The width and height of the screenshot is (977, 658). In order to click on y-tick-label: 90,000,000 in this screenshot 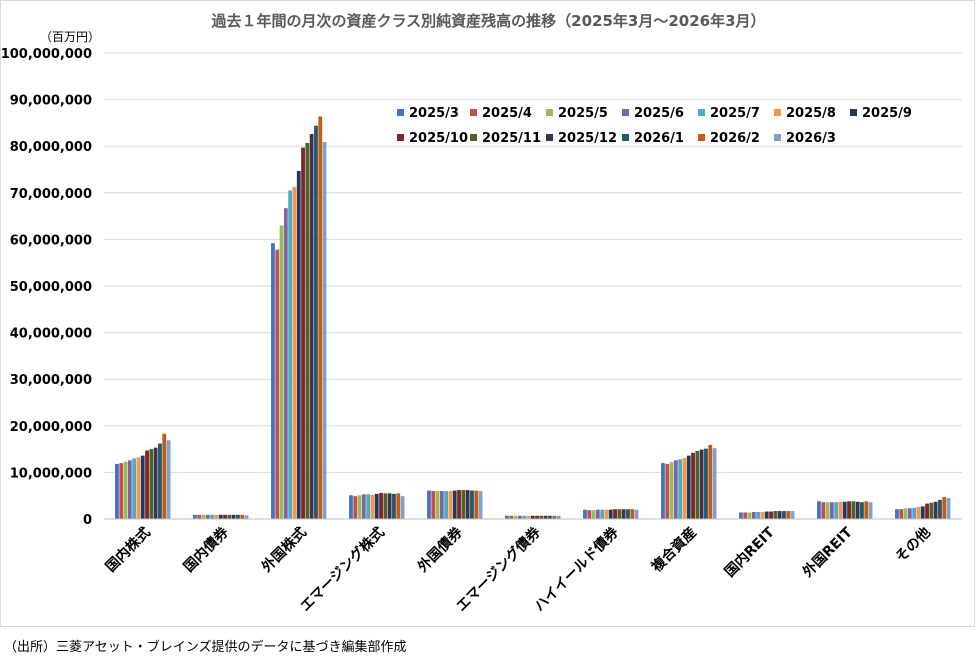, I will do `click(51, 101)`.